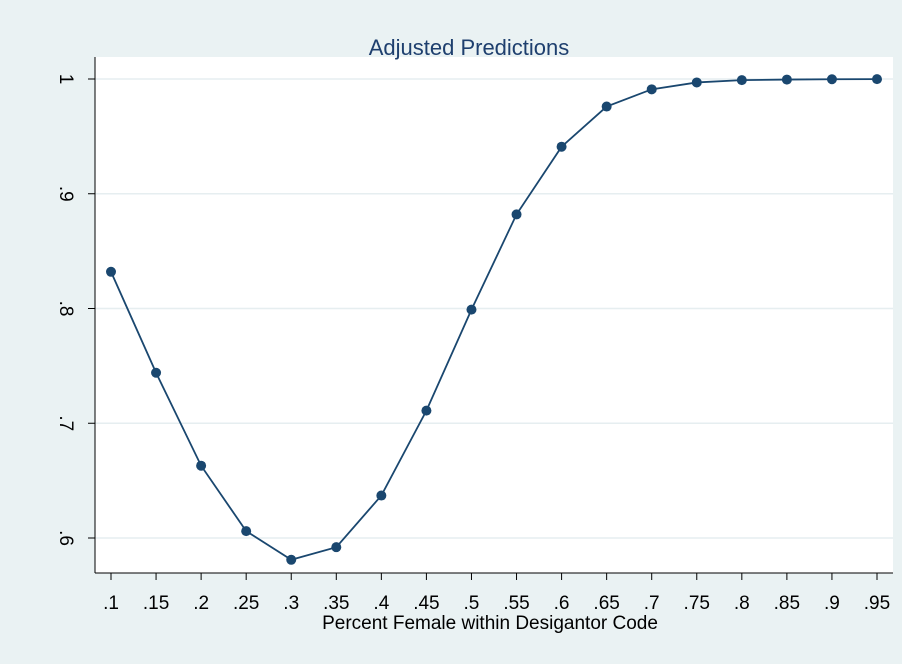 Image resolution: width=902 pixels, height=664 pixels. Describe the element at coordinates (877, 603) in the screenshot. I see `x-tick-label: .95` at that location.